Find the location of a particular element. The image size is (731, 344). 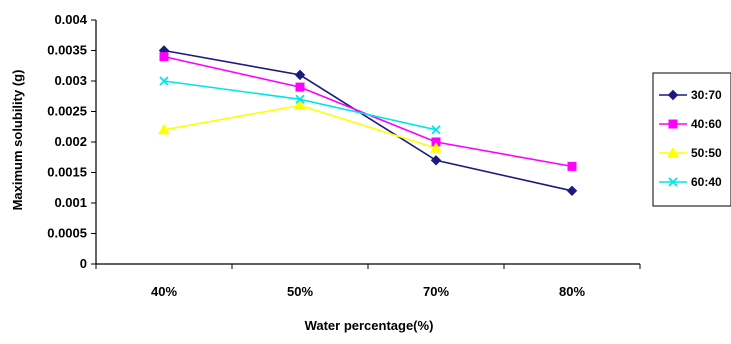

y-tick-label: 0.0005 is located at coordinates (67, 233).